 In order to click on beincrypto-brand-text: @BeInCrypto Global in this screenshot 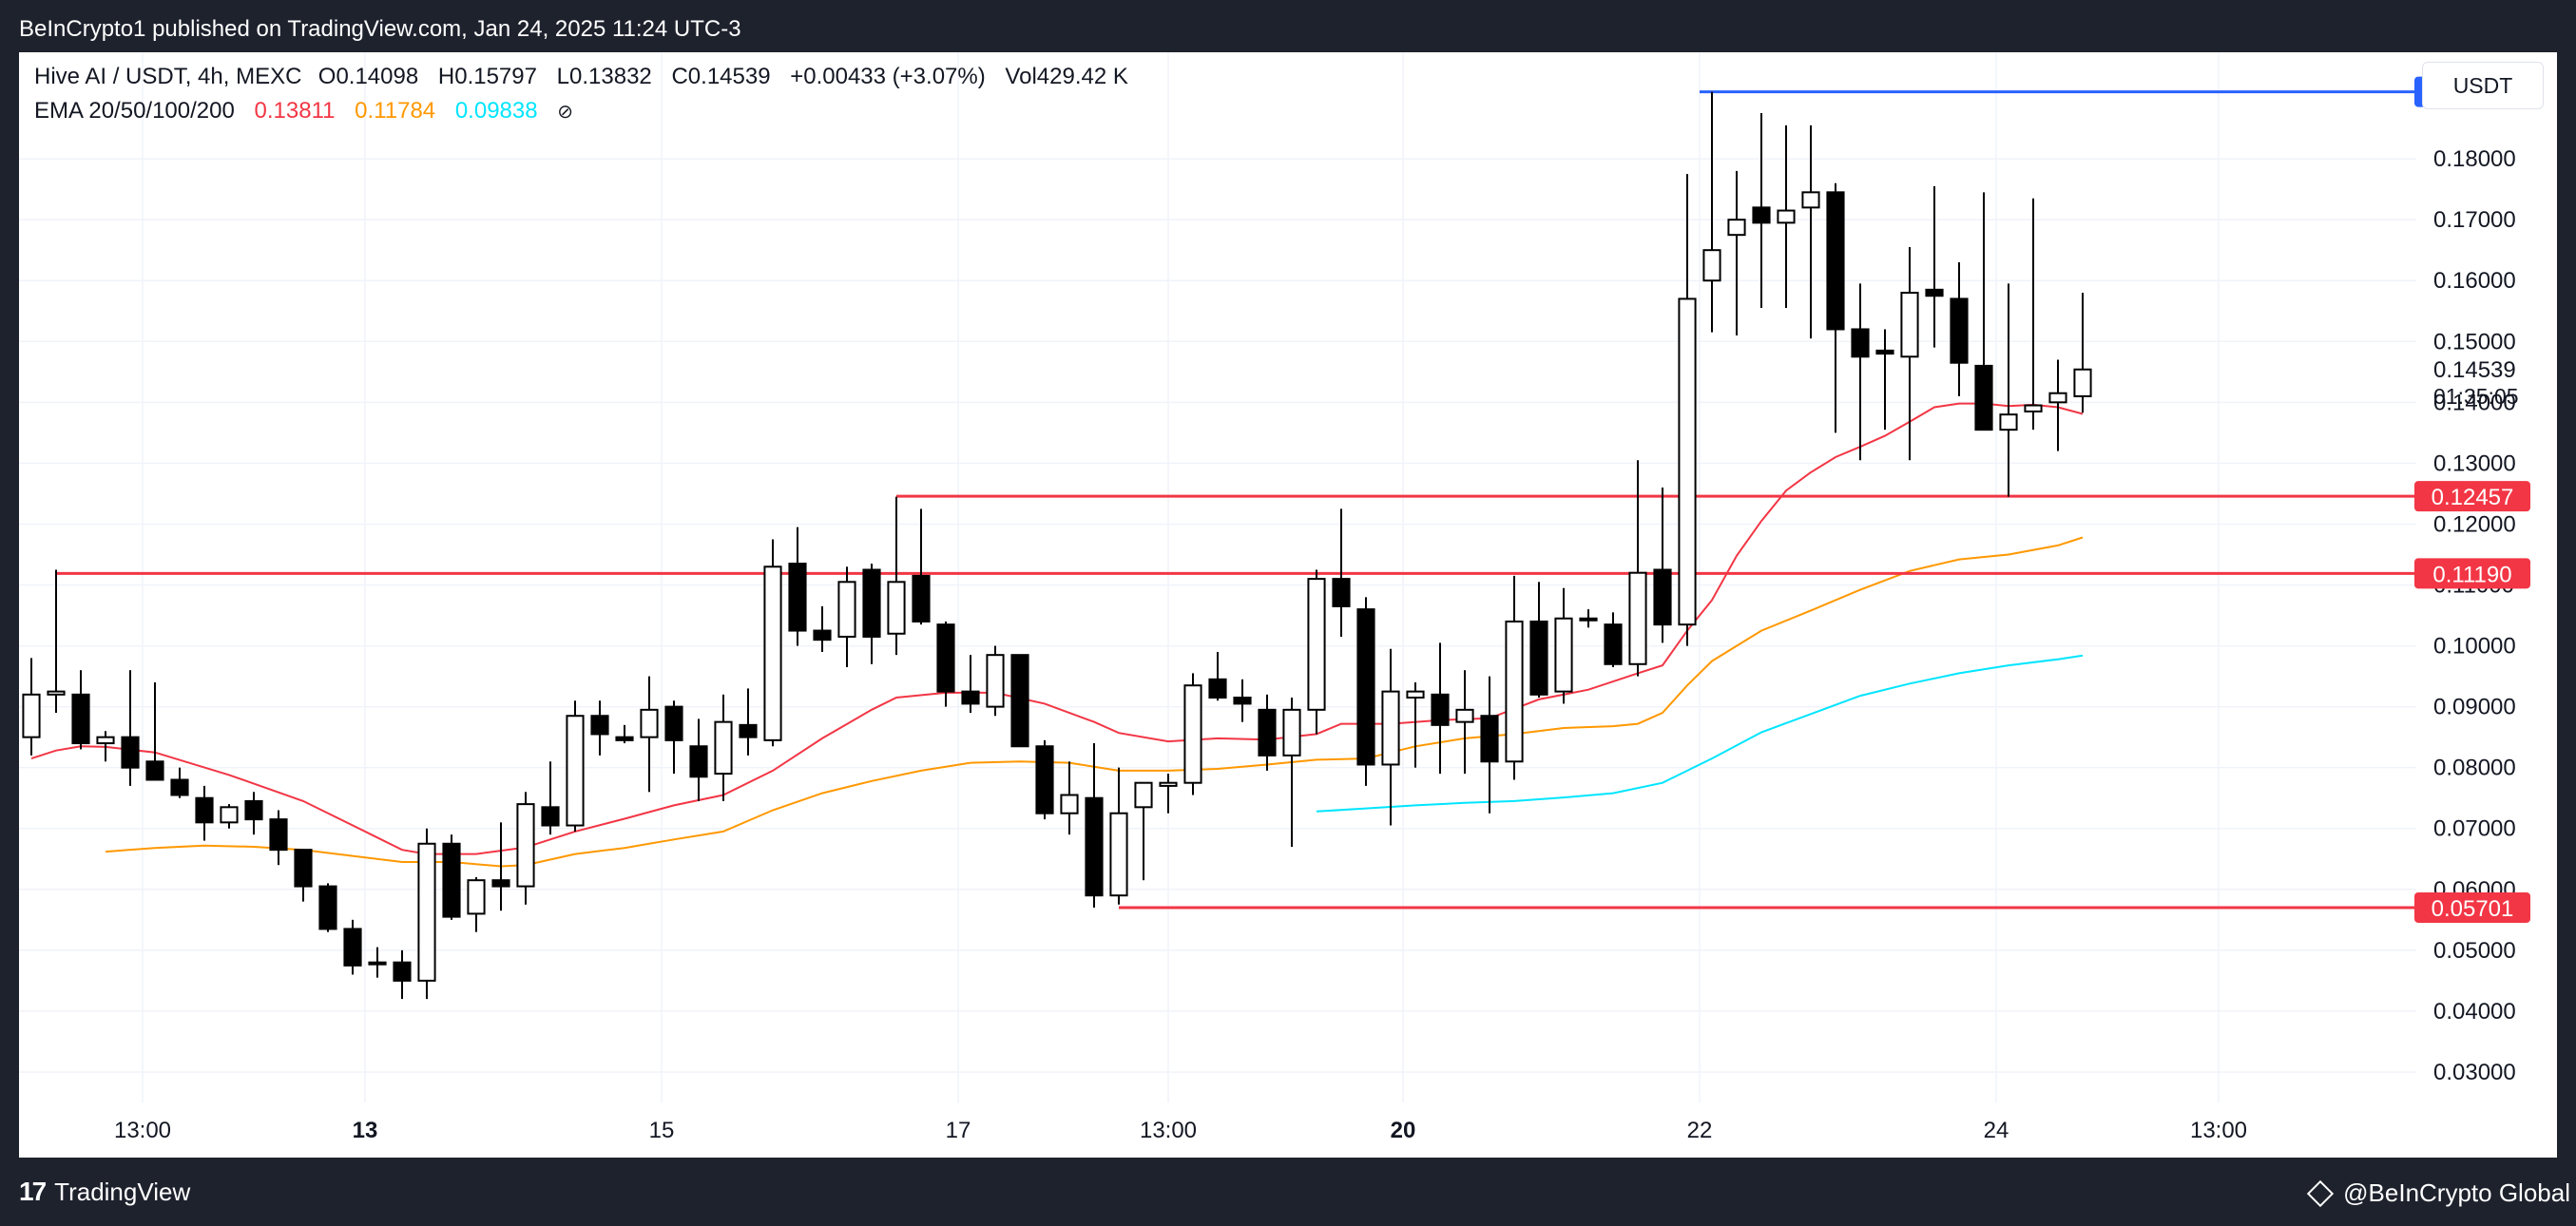, I will do `click(2456, 1192)`.